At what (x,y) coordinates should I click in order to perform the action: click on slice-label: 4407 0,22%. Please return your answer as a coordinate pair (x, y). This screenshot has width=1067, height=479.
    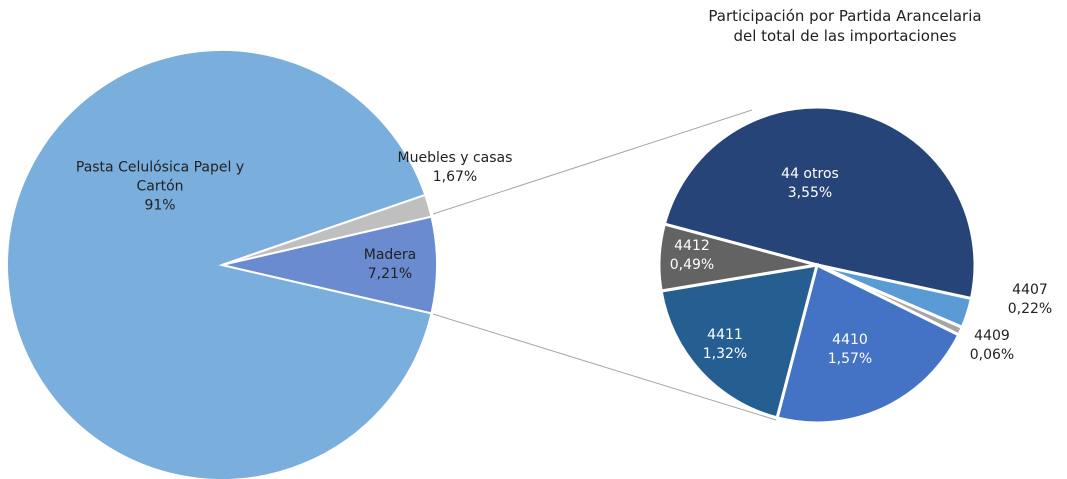
    Looking at the image, I should click on (1030, 300).